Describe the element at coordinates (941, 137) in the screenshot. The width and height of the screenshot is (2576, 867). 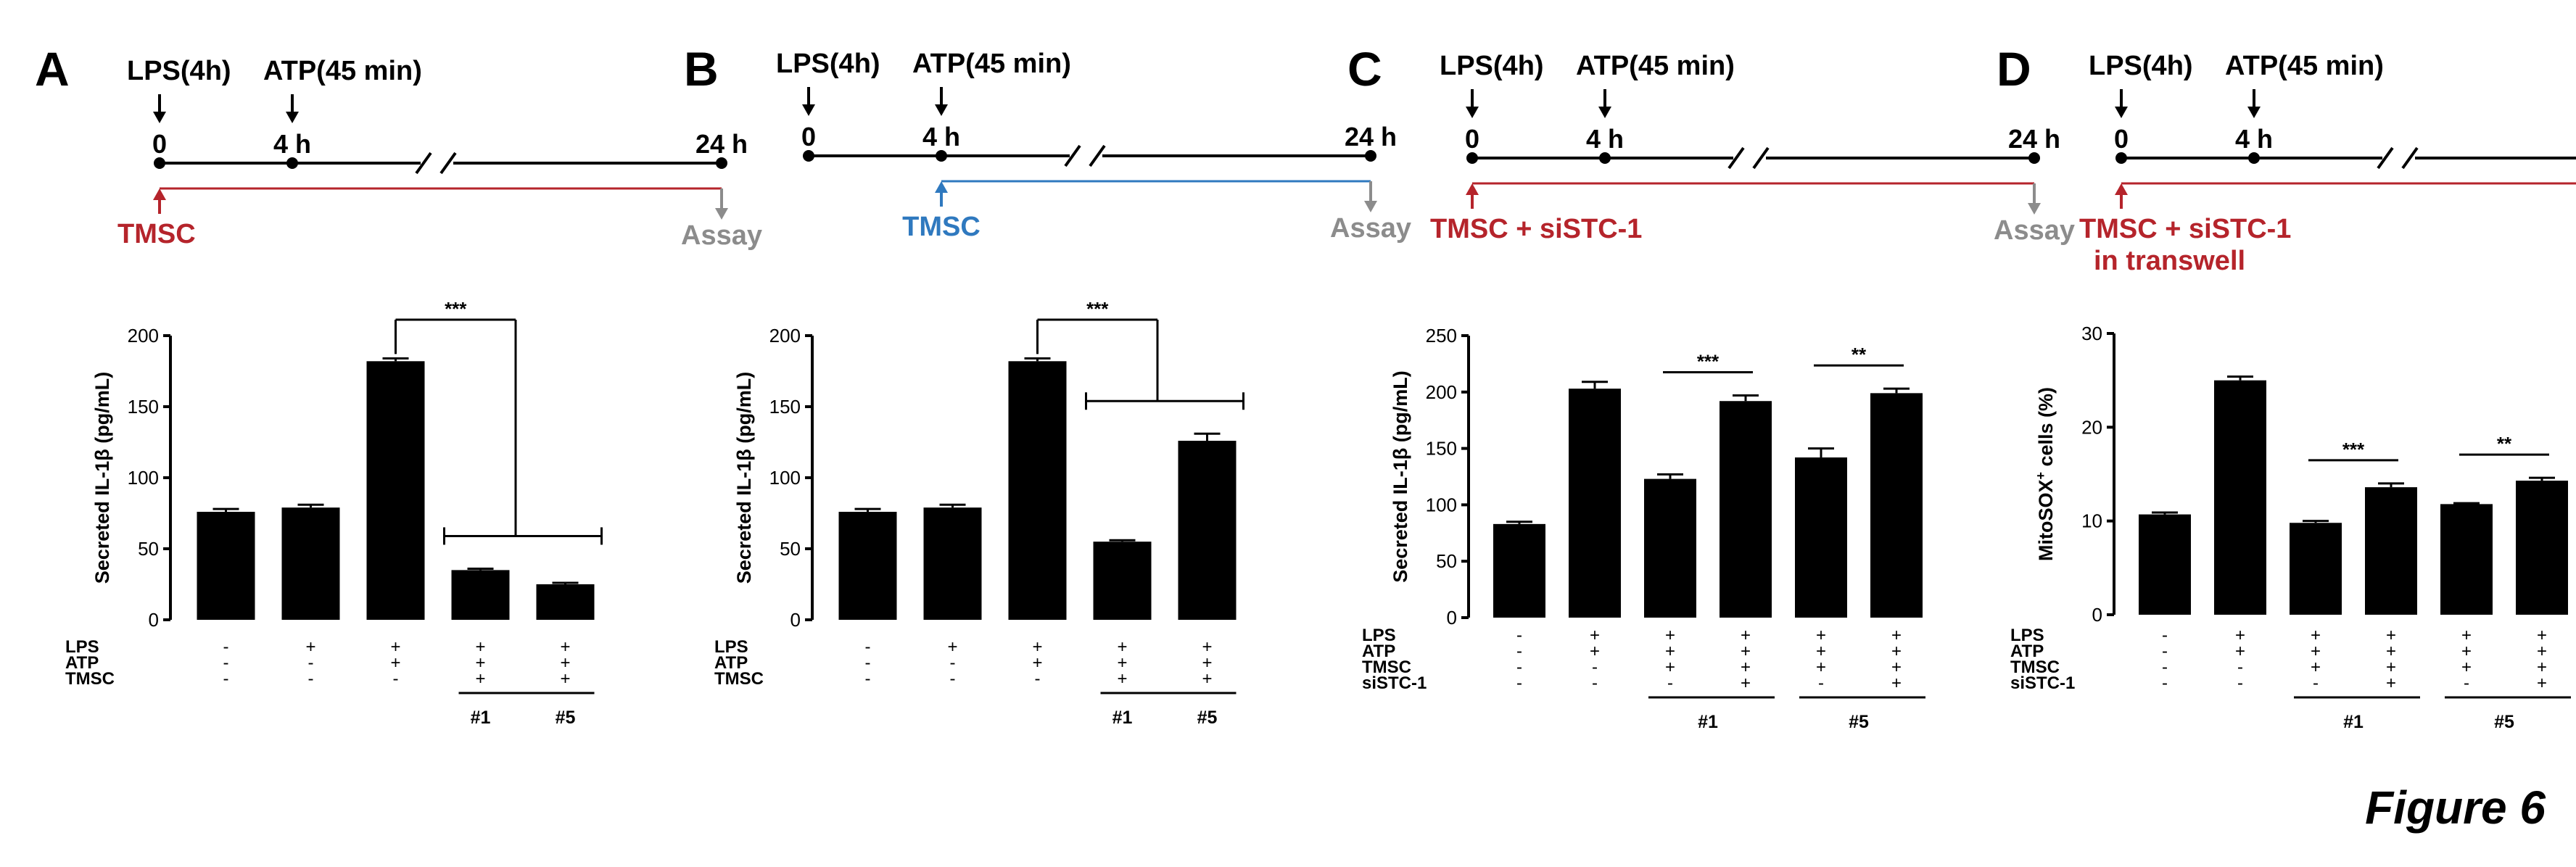
I see `tick-label-4h: 4 h` at that location.